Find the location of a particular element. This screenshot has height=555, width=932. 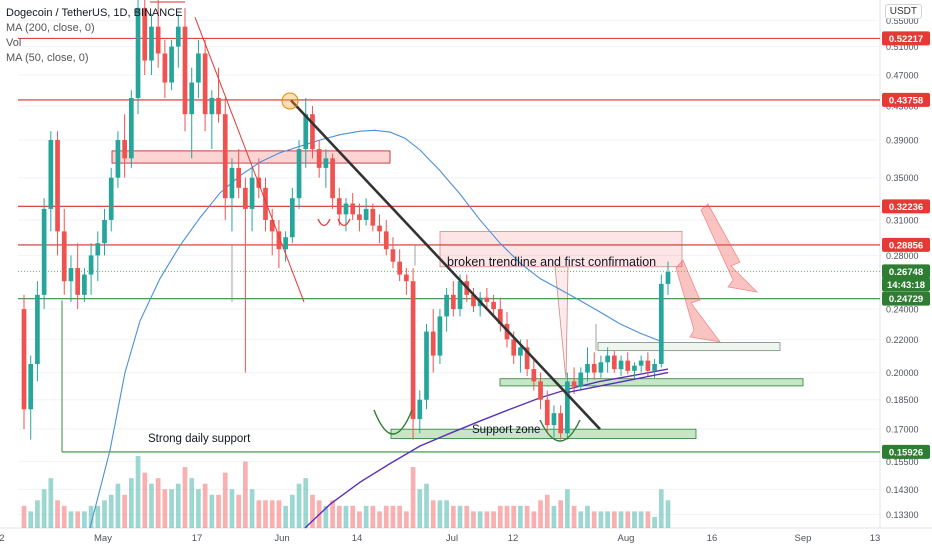

price-label: 0.24729 is located at coordinates (906, 299).